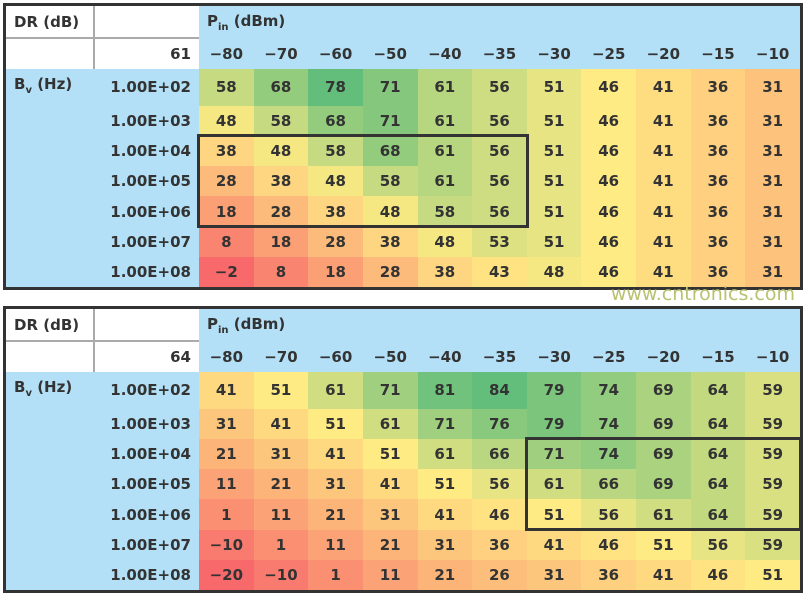 The image size is (807, 593). What do you see at coordinates (663, 53) in the screenshot?
I see `column-header: −20` at bounding box center [663, 53].